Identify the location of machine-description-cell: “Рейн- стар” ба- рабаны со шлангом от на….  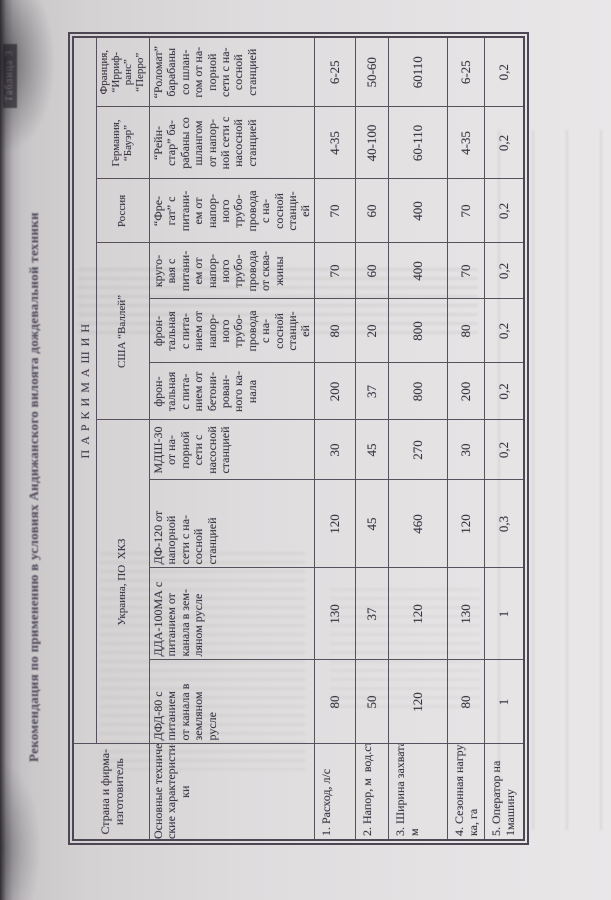
(232, 143).